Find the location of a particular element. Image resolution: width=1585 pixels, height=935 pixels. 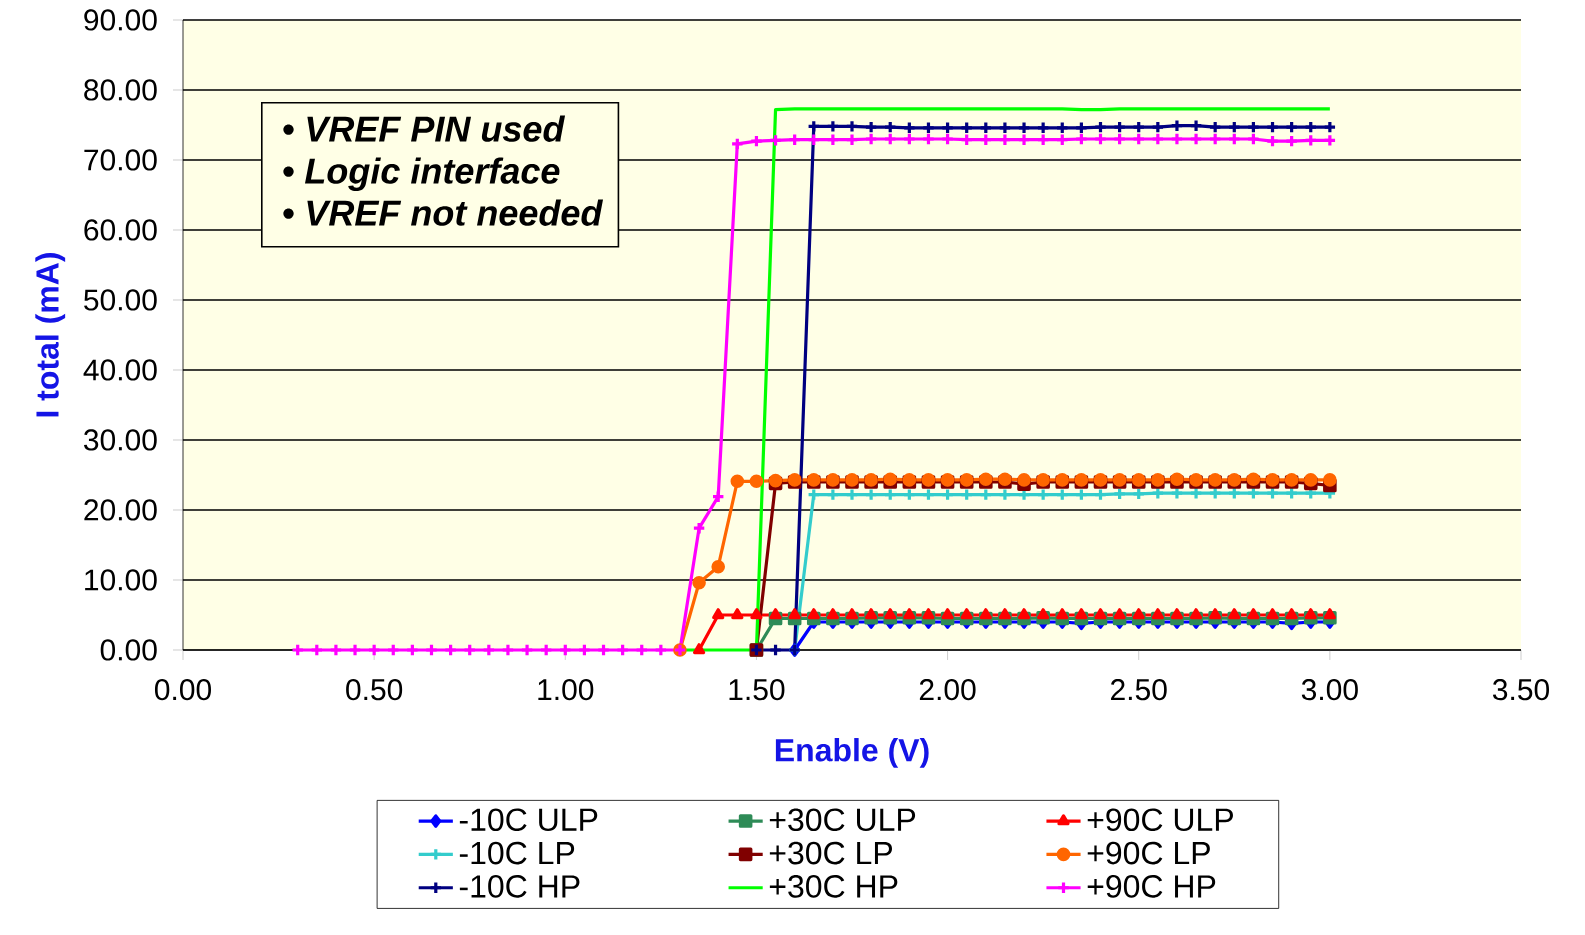

x-axis-title: Enable (V) is located at coordinates (852, 753).